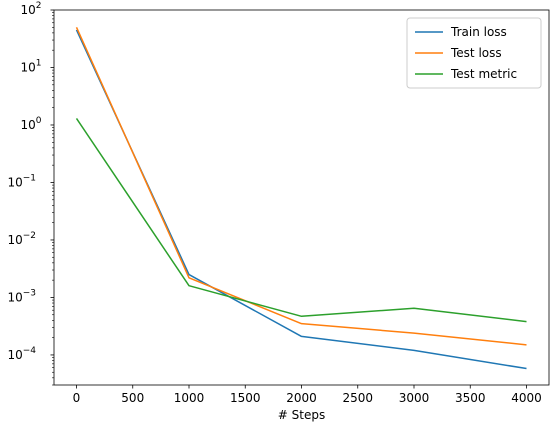  I want to click on legend-entry-label: Test metric, so click(483, 74).